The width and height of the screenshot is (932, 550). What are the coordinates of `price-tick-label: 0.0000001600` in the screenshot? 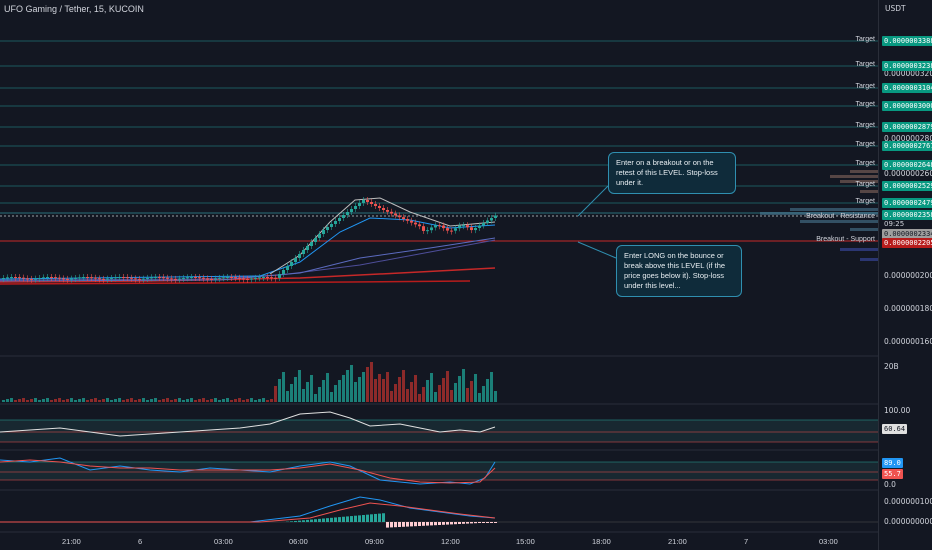 It's located at (908, 341).